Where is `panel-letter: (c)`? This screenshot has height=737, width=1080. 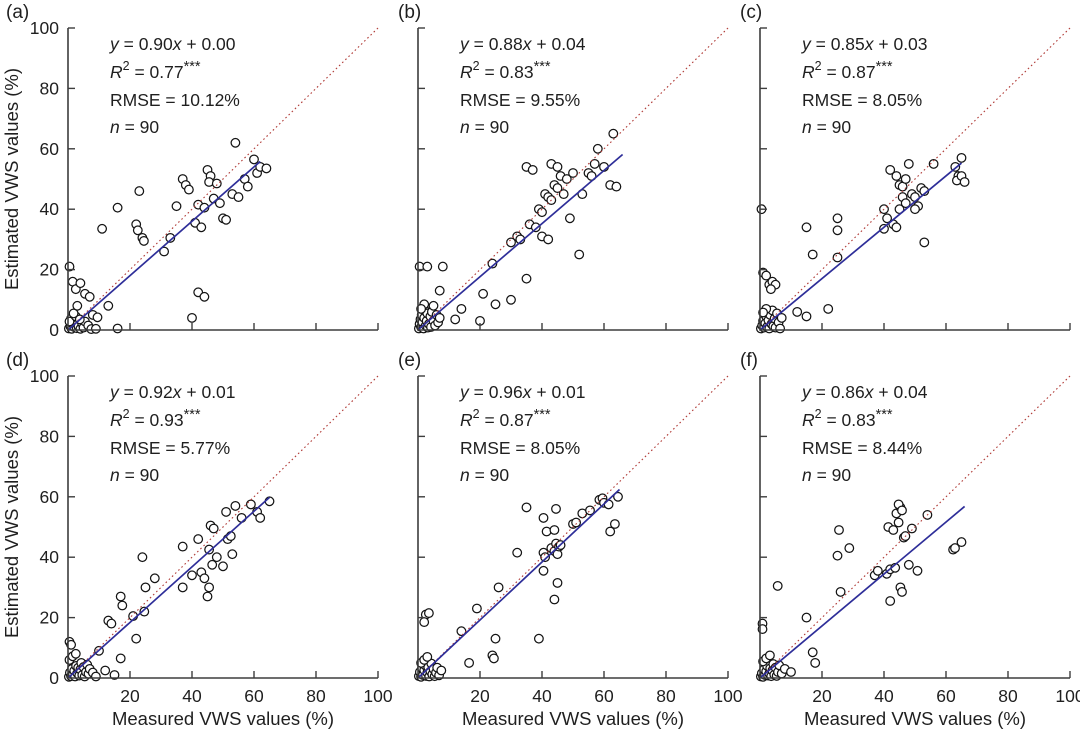
panel-letter: (c) is located at coordinates (751, 12).